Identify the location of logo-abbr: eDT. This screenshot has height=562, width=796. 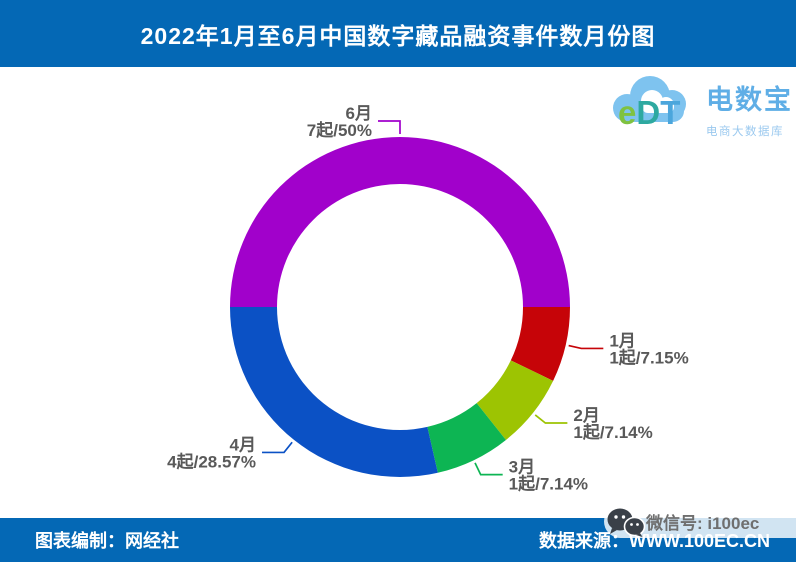
(649, 112).